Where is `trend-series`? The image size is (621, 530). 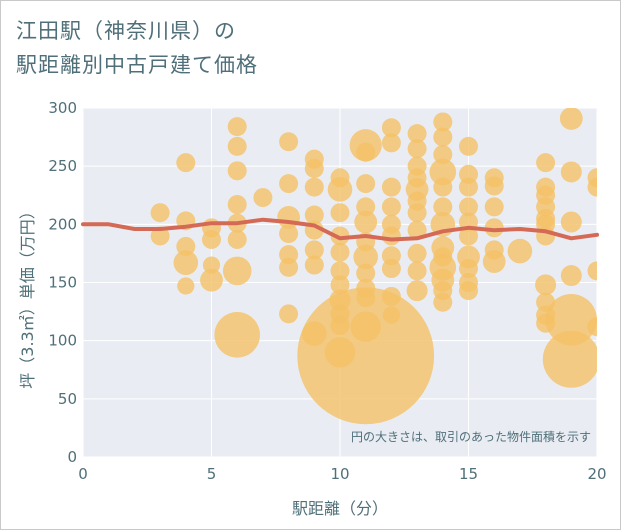 trend-series is located at coordinates (340, 229).